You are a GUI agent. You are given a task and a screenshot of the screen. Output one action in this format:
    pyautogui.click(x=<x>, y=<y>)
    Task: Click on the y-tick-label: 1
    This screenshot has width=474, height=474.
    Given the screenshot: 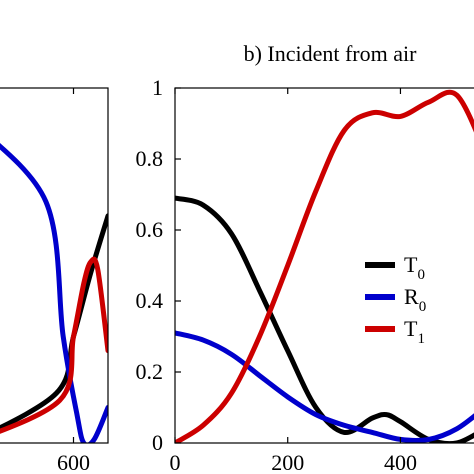 What is the action you would take?
    pyautogui.click(x=157, y=87)
    